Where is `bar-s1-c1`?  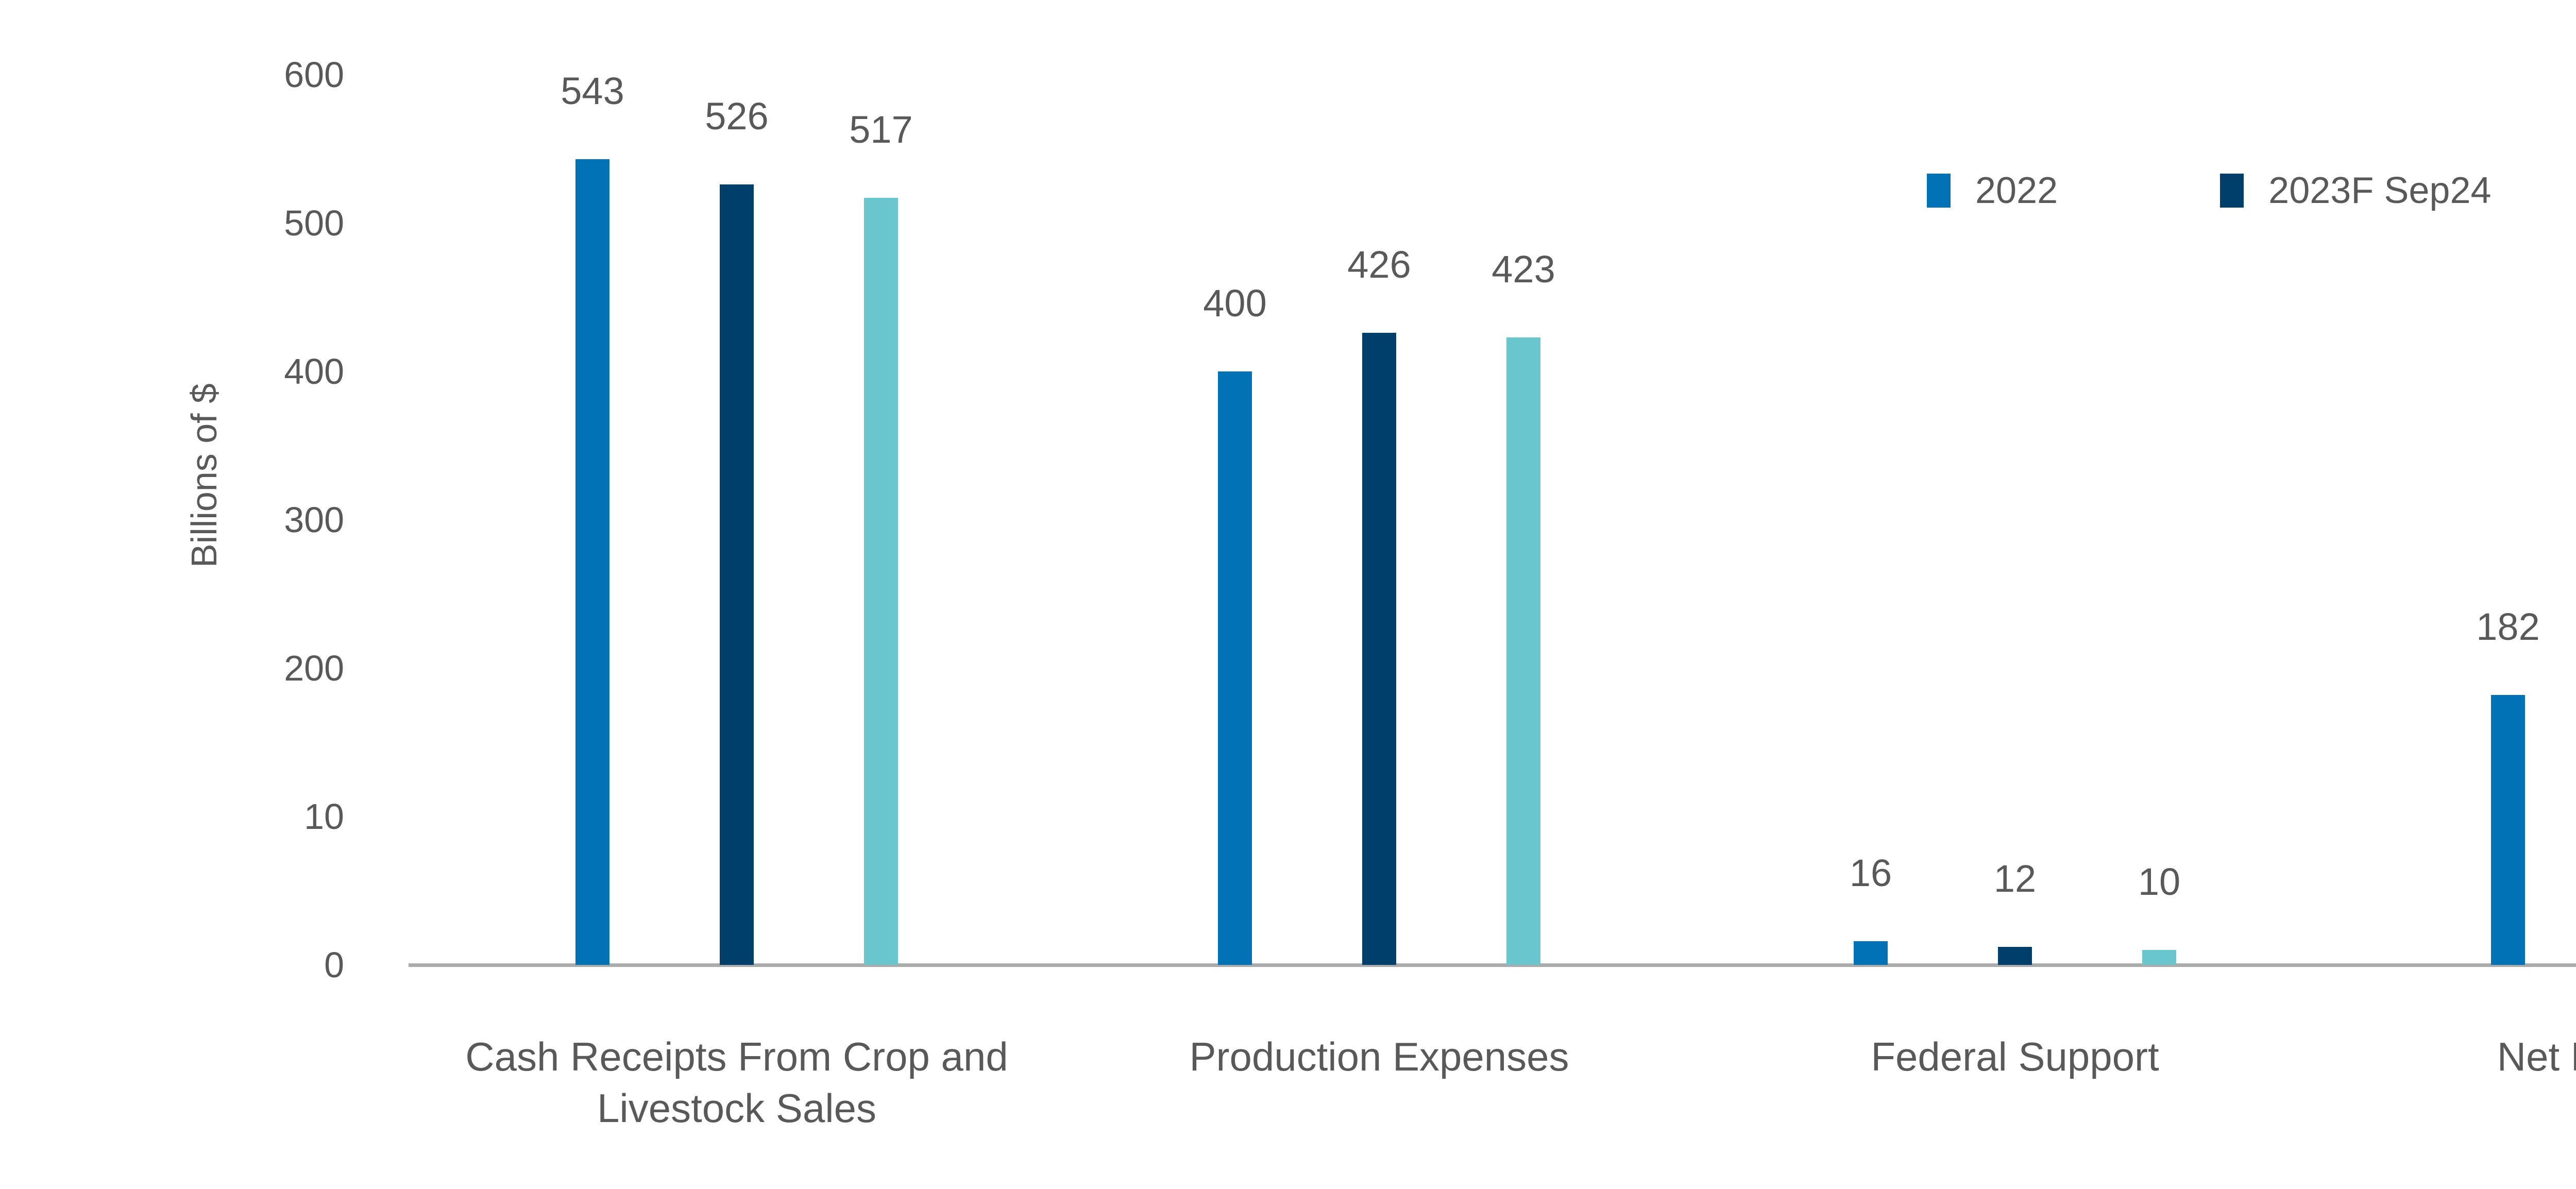 bar-s1-c1 is located at coordinates (1379, 649).